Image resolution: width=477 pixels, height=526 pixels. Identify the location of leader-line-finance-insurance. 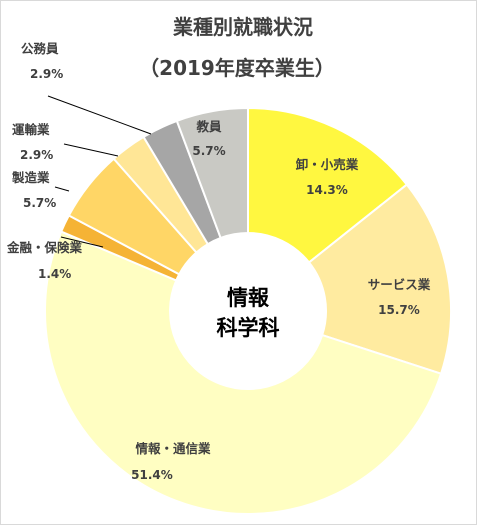
(82, 242).